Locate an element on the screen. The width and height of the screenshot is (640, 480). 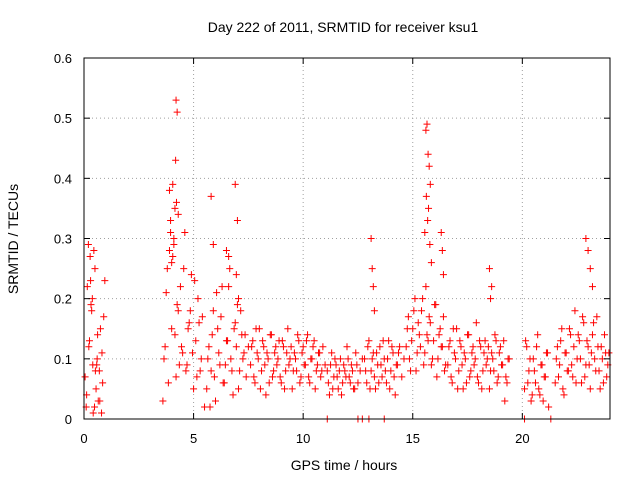
x-tick-label: 0 is located at coordinates (83, 438).